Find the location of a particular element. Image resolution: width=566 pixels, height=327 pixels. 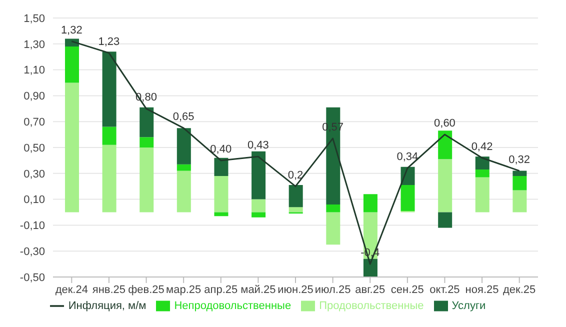

x-tick-label: сен.25 is located at coordinates (407, 290).